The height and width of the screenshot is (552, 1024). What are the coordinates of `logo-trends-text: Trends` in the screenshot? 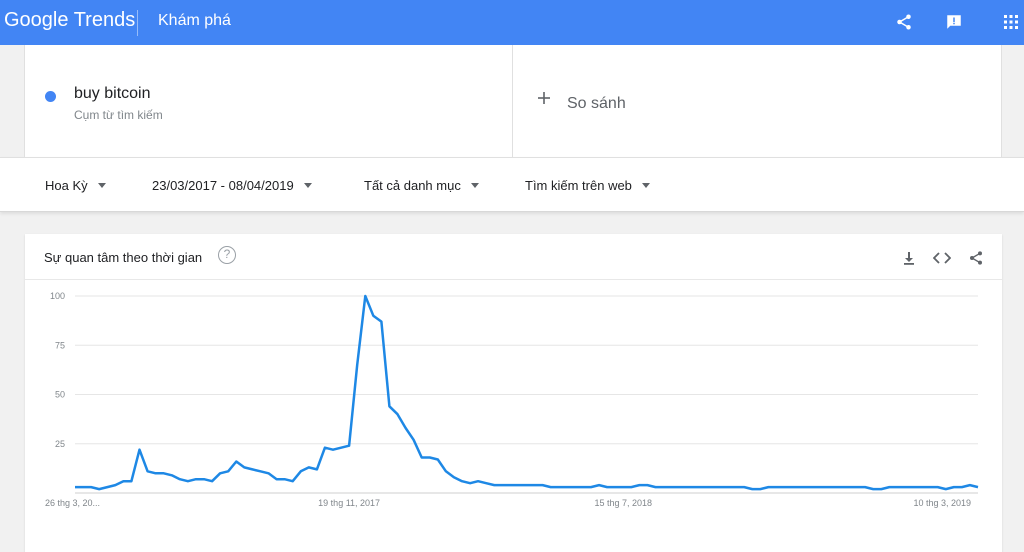 It's located at (104, 20).